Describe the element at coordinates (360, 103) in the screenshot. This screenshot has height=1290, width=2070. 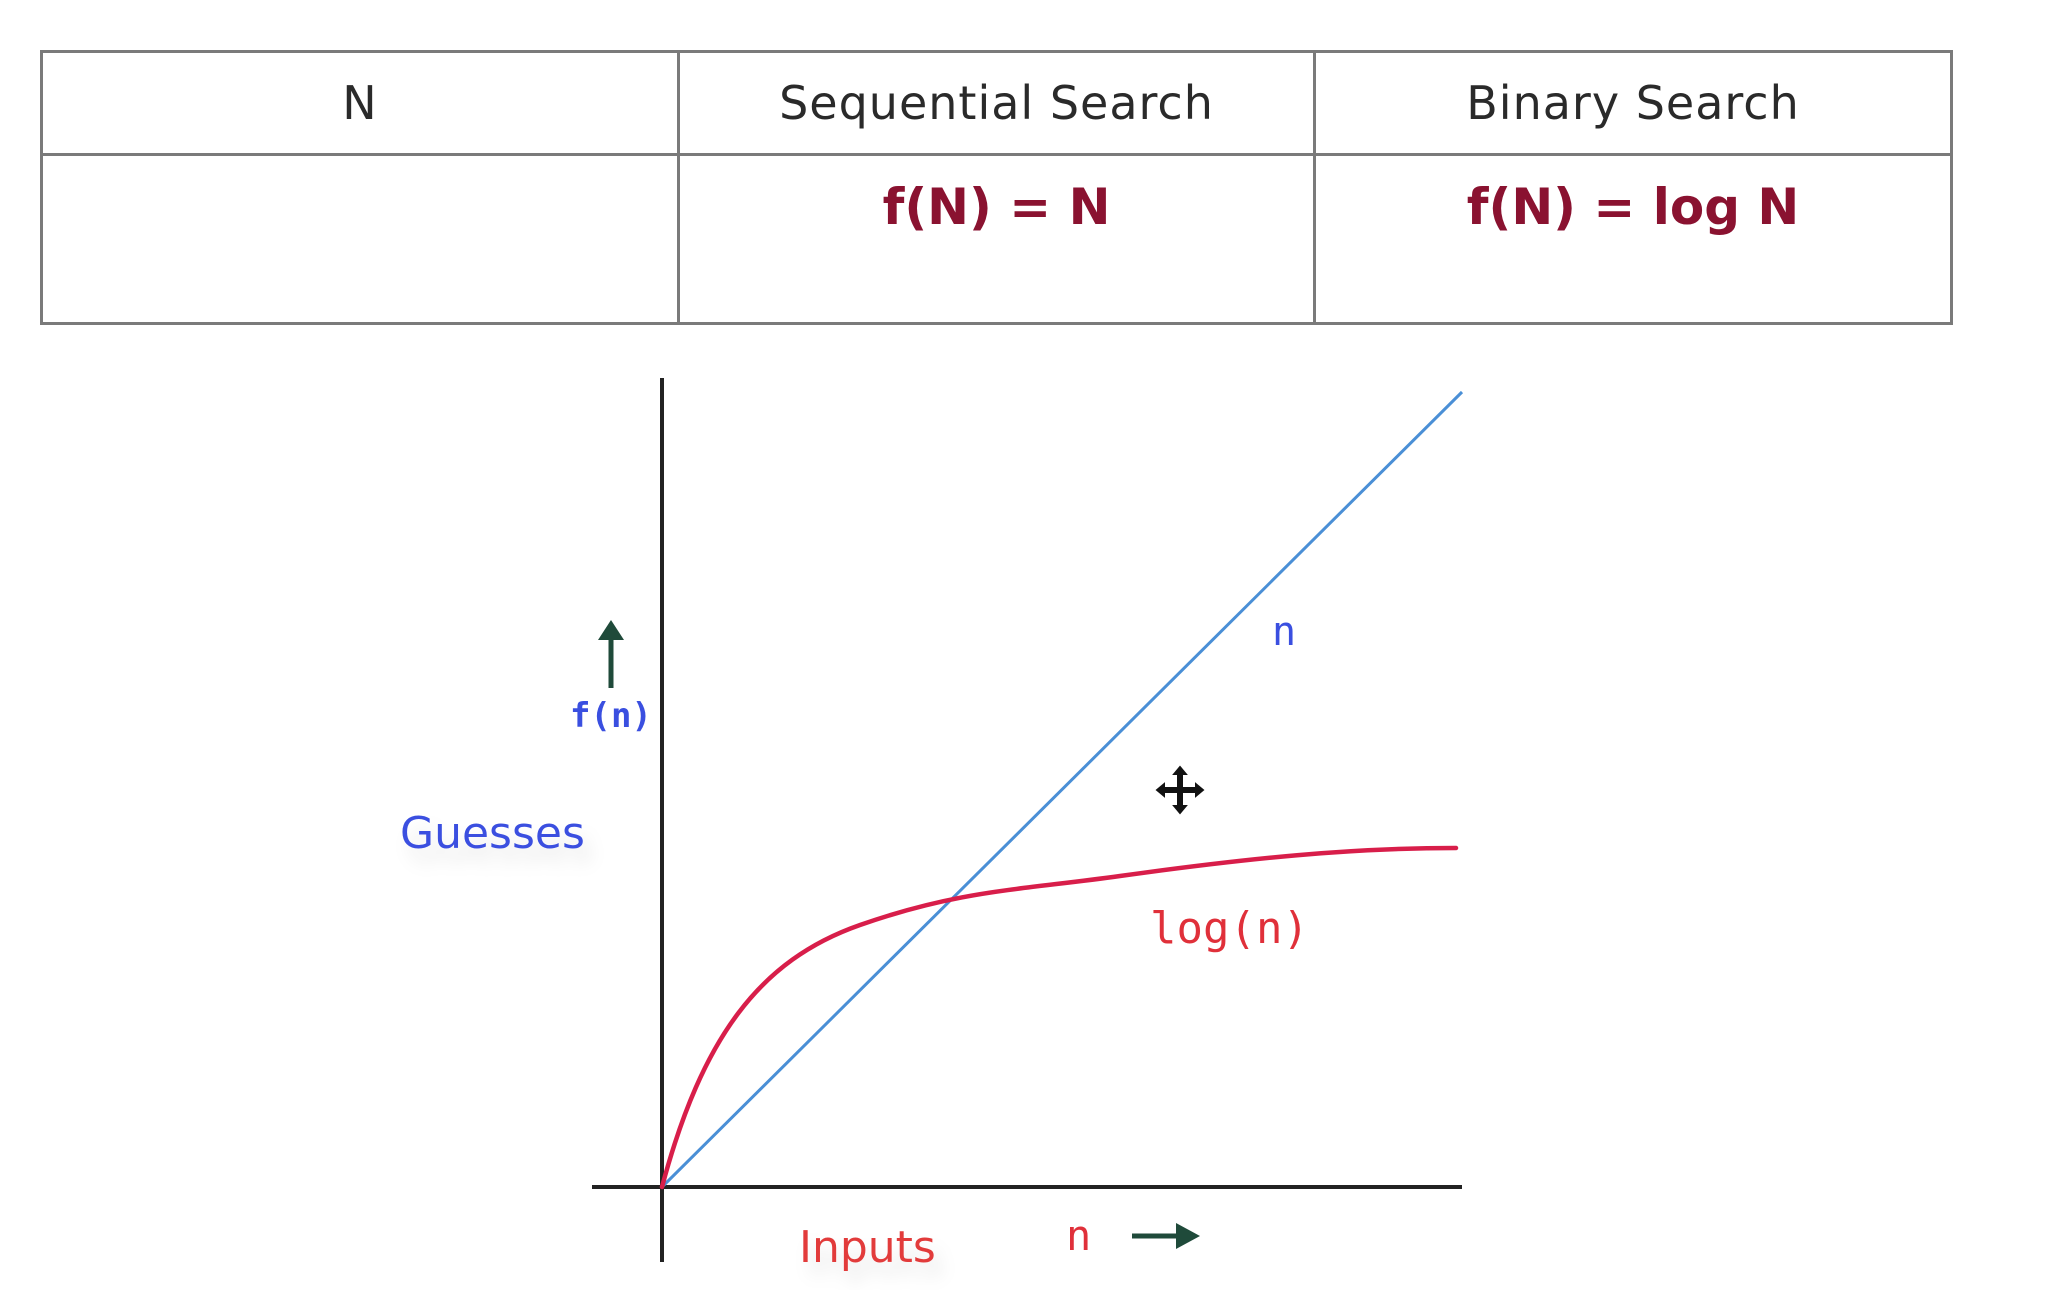
I see `header-n: N` at that location.